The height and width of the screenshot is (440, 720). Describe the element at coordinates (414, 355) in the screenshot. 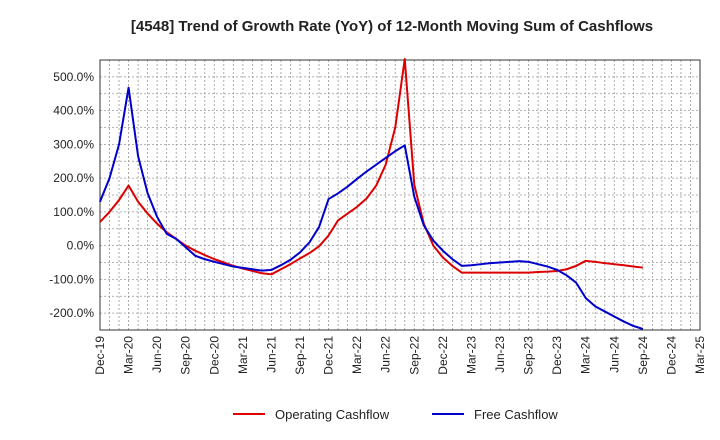

I see `x-tick-label: Sep-22` at that location.